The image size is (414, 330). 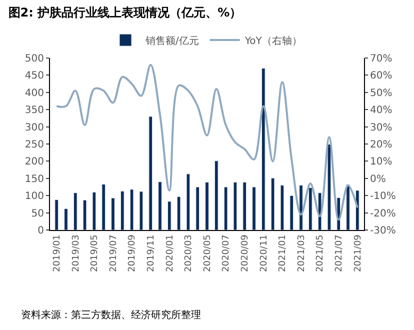 I want to click on y2-tick-label: -10%, so click(x=383, y=196).